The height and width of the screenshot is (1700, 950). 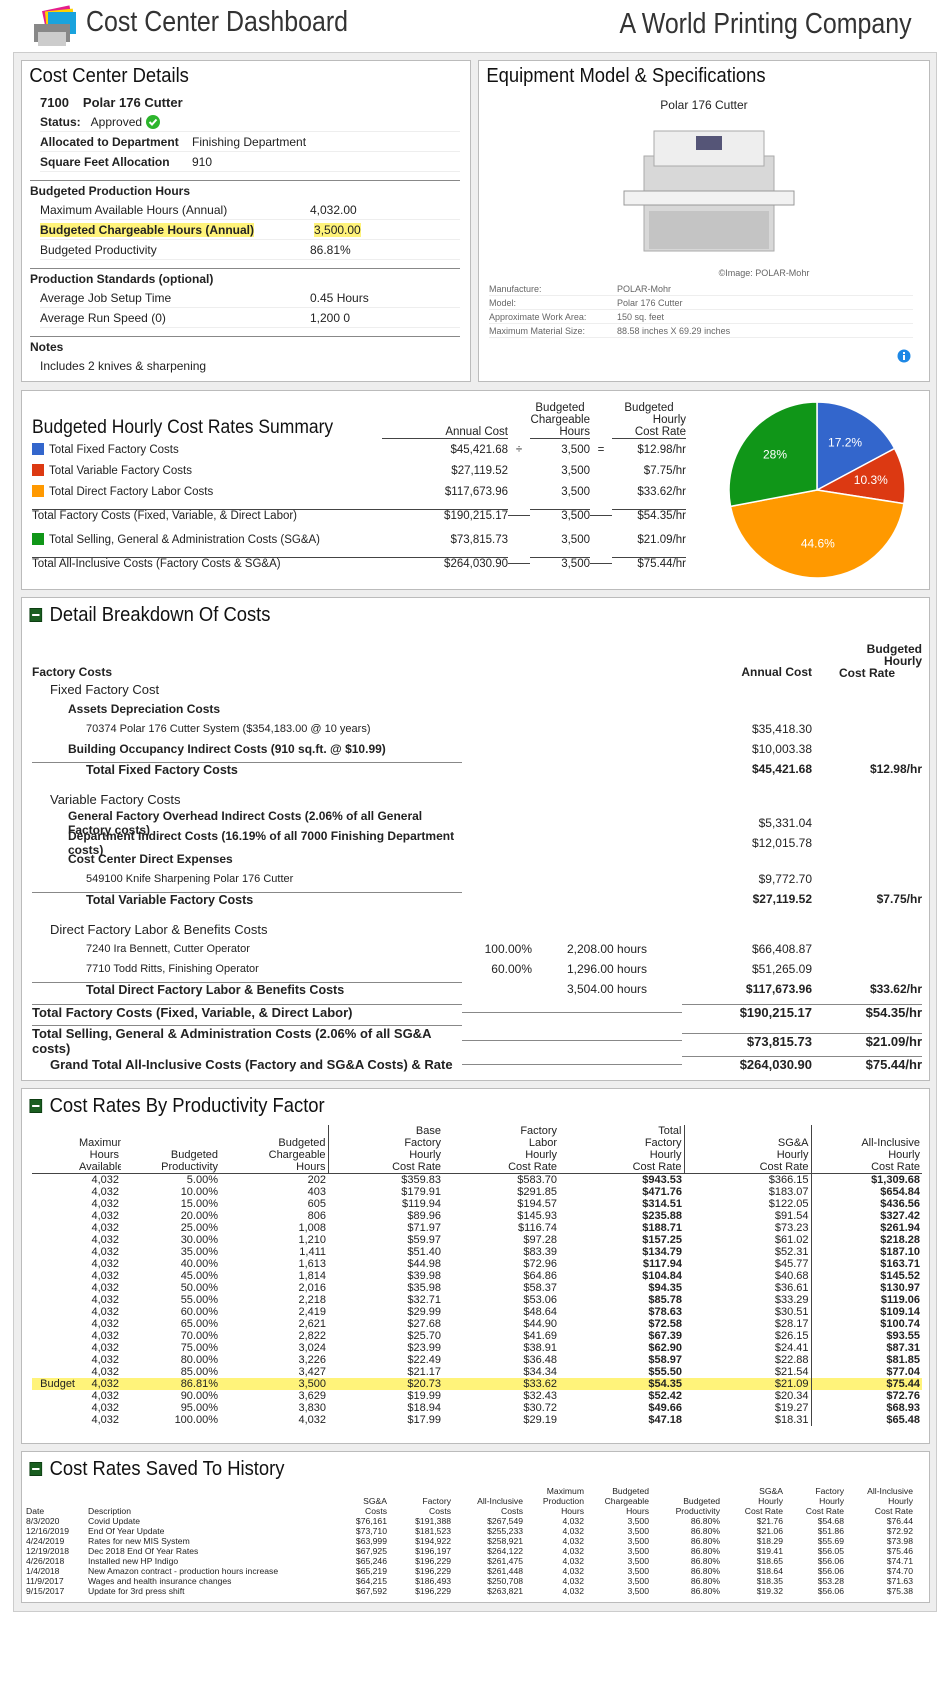 I want to click on annual: $190,215.17, so click(x=445, y=515).